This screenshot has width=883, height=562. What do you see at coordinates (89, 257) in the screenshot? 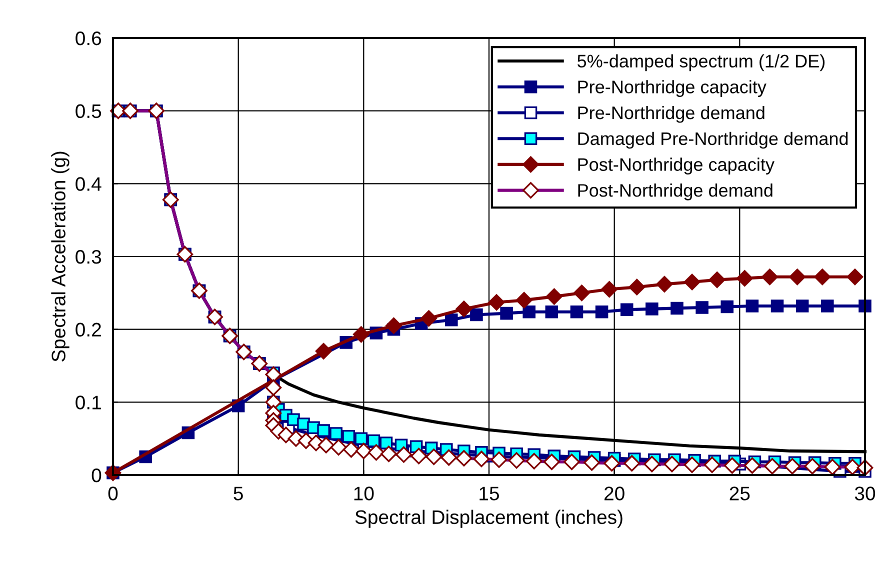
I see `y-tick-label: 0.3` at bounding box center [89, 257].